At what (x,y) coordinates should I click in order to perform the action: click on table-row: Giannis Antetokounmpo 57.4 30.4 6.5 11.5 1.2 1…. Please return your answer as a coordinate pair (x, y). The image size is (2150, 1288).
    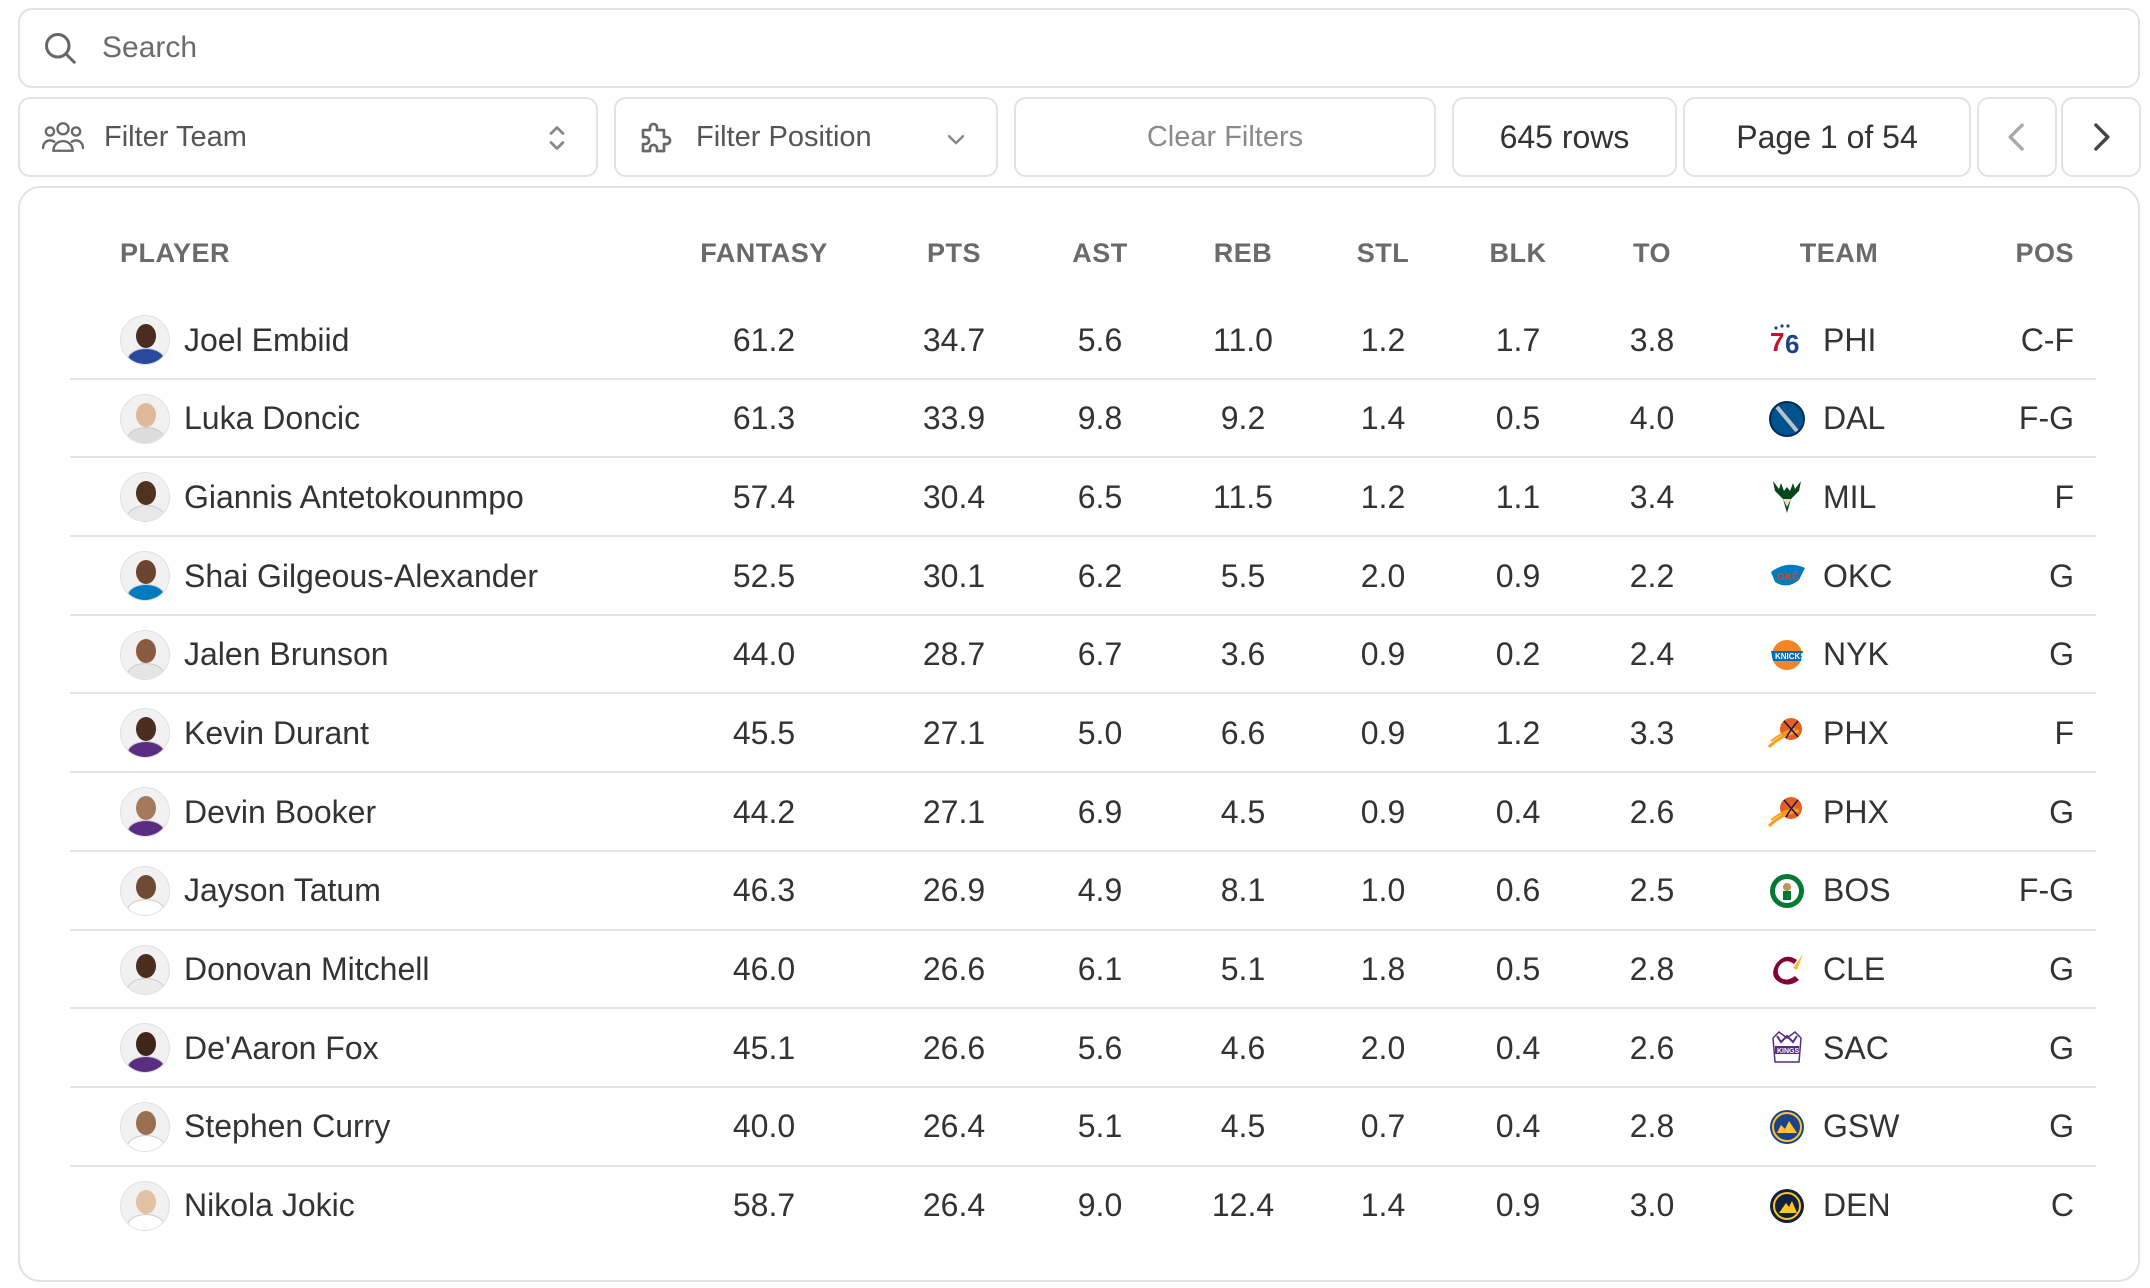
    Looking at the image, I should click on (1083, 498).